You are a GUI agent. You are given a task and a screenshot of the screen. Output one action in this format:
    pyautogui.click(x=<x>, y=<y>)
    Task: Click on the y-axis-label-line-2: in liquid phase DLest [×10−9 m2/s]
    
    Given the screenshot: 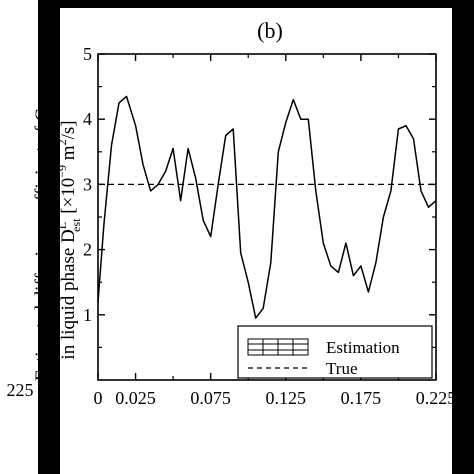 What is the action you would take?
    pyautogui.click(x=69, y=239)
    